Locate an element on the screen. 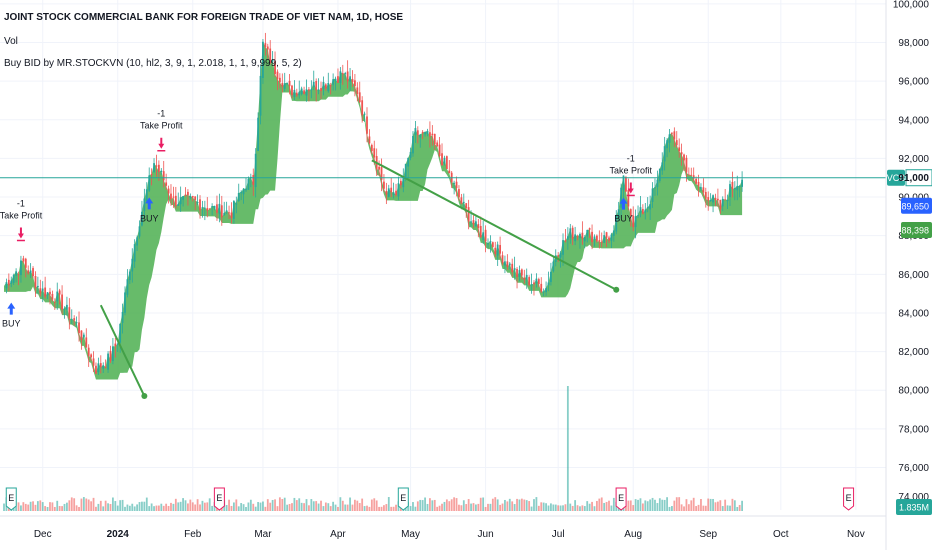 This screenshot has width=932, height=550. price-tick-label: 74,000 is located at coordinates (913, 497).